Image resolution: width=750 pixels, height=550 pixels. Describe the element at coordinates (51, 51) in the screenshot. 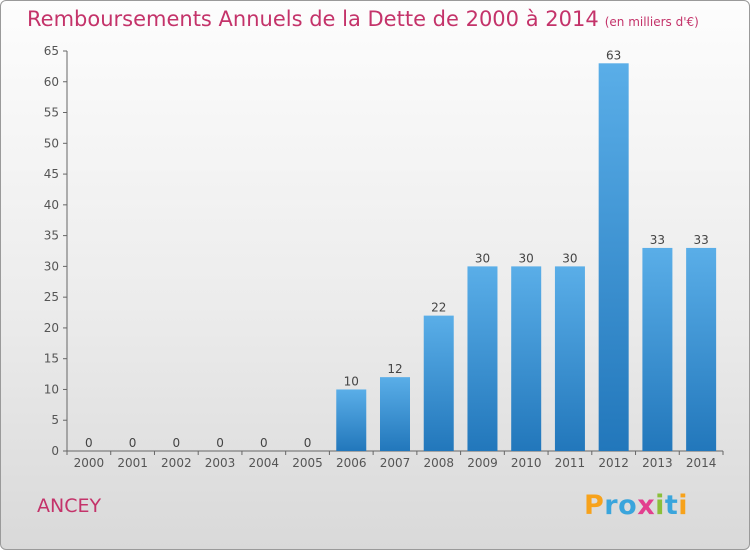

I see `y-tick-label: 65` at that location.